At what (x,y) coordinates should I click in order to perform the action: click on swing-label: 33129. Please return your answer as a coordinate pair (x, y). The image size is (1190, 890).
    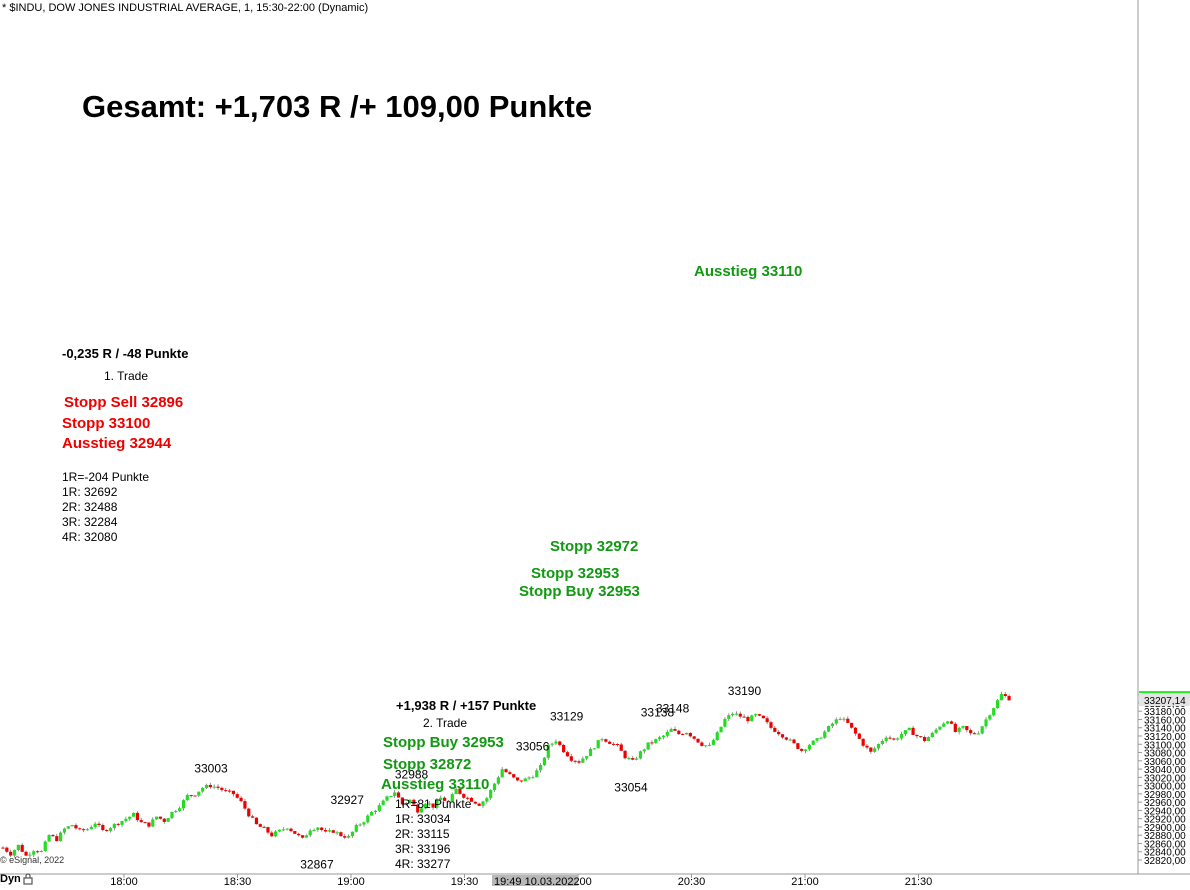
    Looking at the image, I should click on (567, 716).